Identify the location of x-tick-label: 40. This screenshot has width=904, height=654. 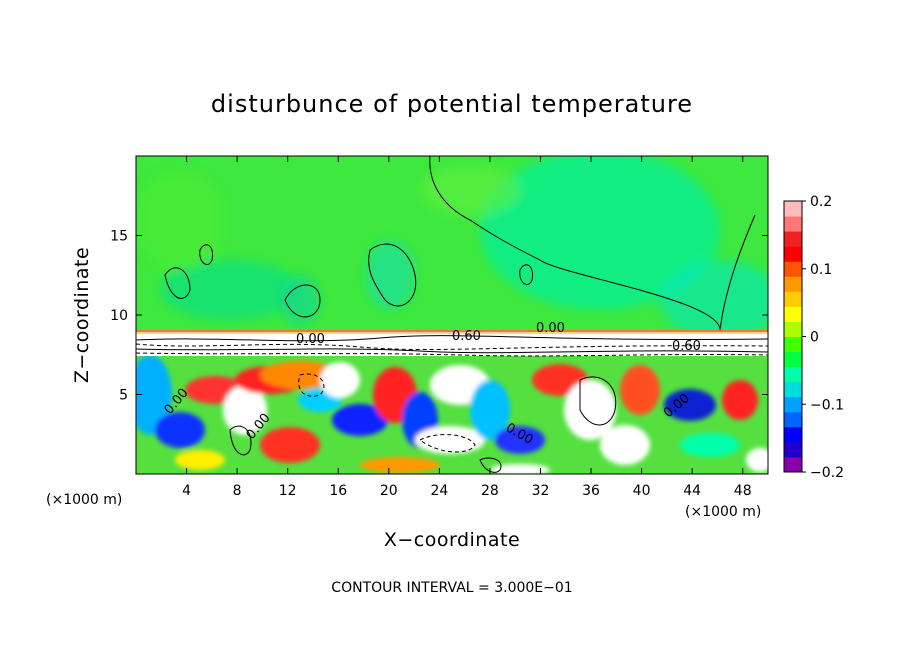
(642, 491).